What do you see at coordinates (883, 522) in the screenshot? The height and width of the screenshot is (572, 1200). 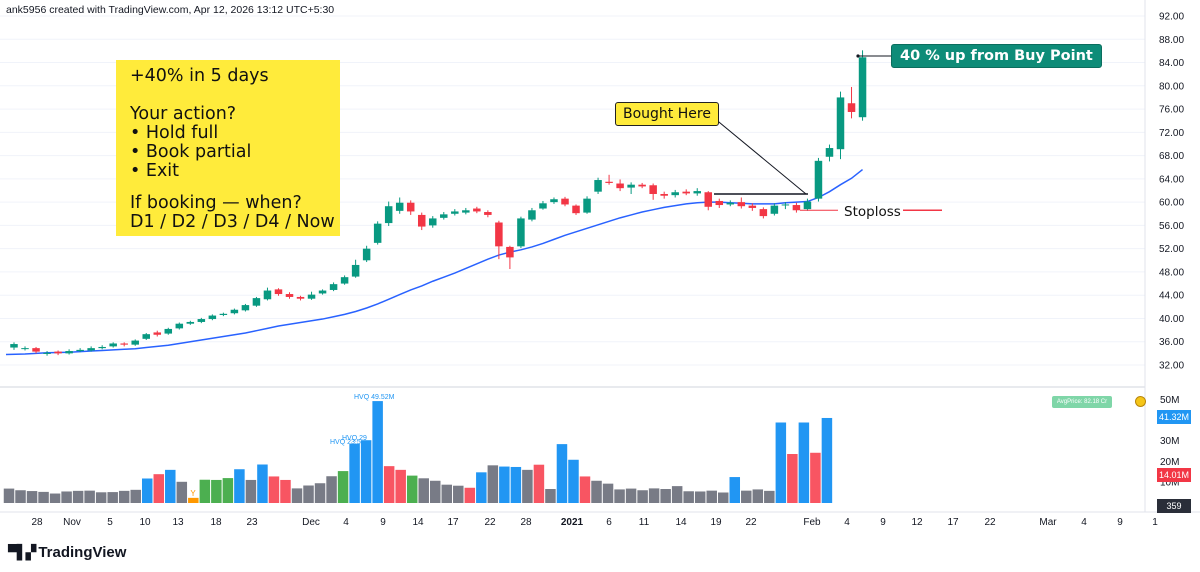 I see `time-tick-label: 9` at bounding box center [883, 522].